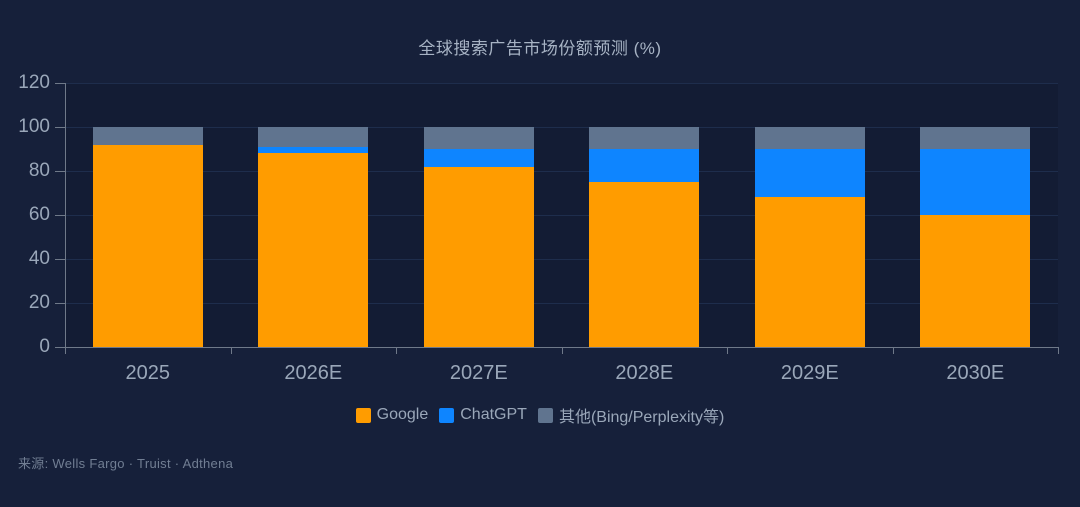 This screenshot has height=507, width=1080. Describe the element at coordinates (39, 302) in the screenshot. I see `y-tick-label: 20` at that location.